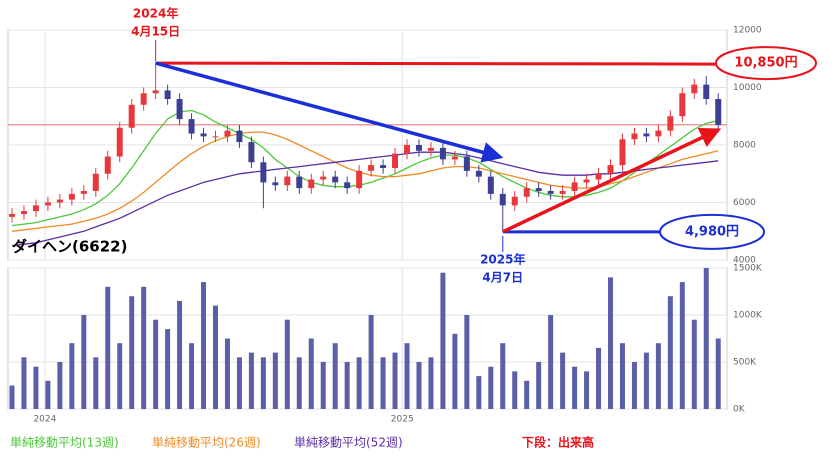 The height and width of the screenshot is (462, 835). I want to click on downtrend-arrow, so click(329, 112).